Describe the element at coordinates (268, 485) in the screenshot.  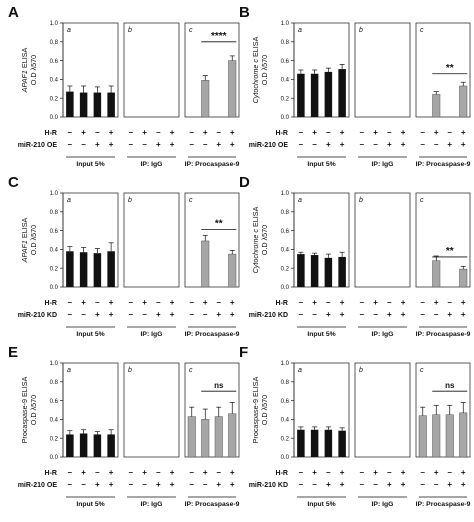
I see `treatment-row-label: miR-210 KD` at that location.